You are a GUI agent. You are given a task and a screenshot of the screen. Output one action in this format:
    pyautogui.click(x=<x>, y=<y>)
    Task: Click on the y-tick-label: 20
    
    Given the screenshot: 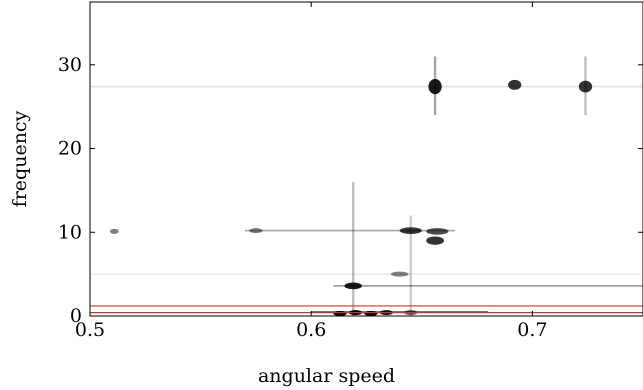 What is the action you would take?
    pyautogui.click(x=70, y=149)
    